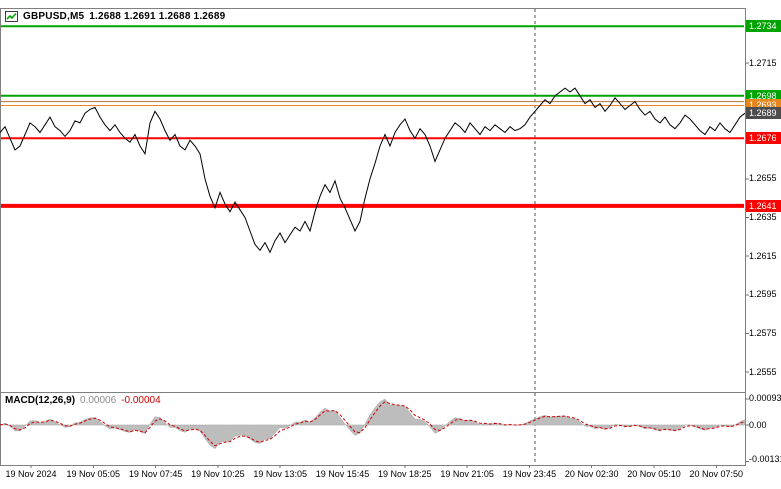 Image resolution: width=781 pixels, height=489 pixels. I want to click on macd-tick-label: 0.00093, so click(765, 398).